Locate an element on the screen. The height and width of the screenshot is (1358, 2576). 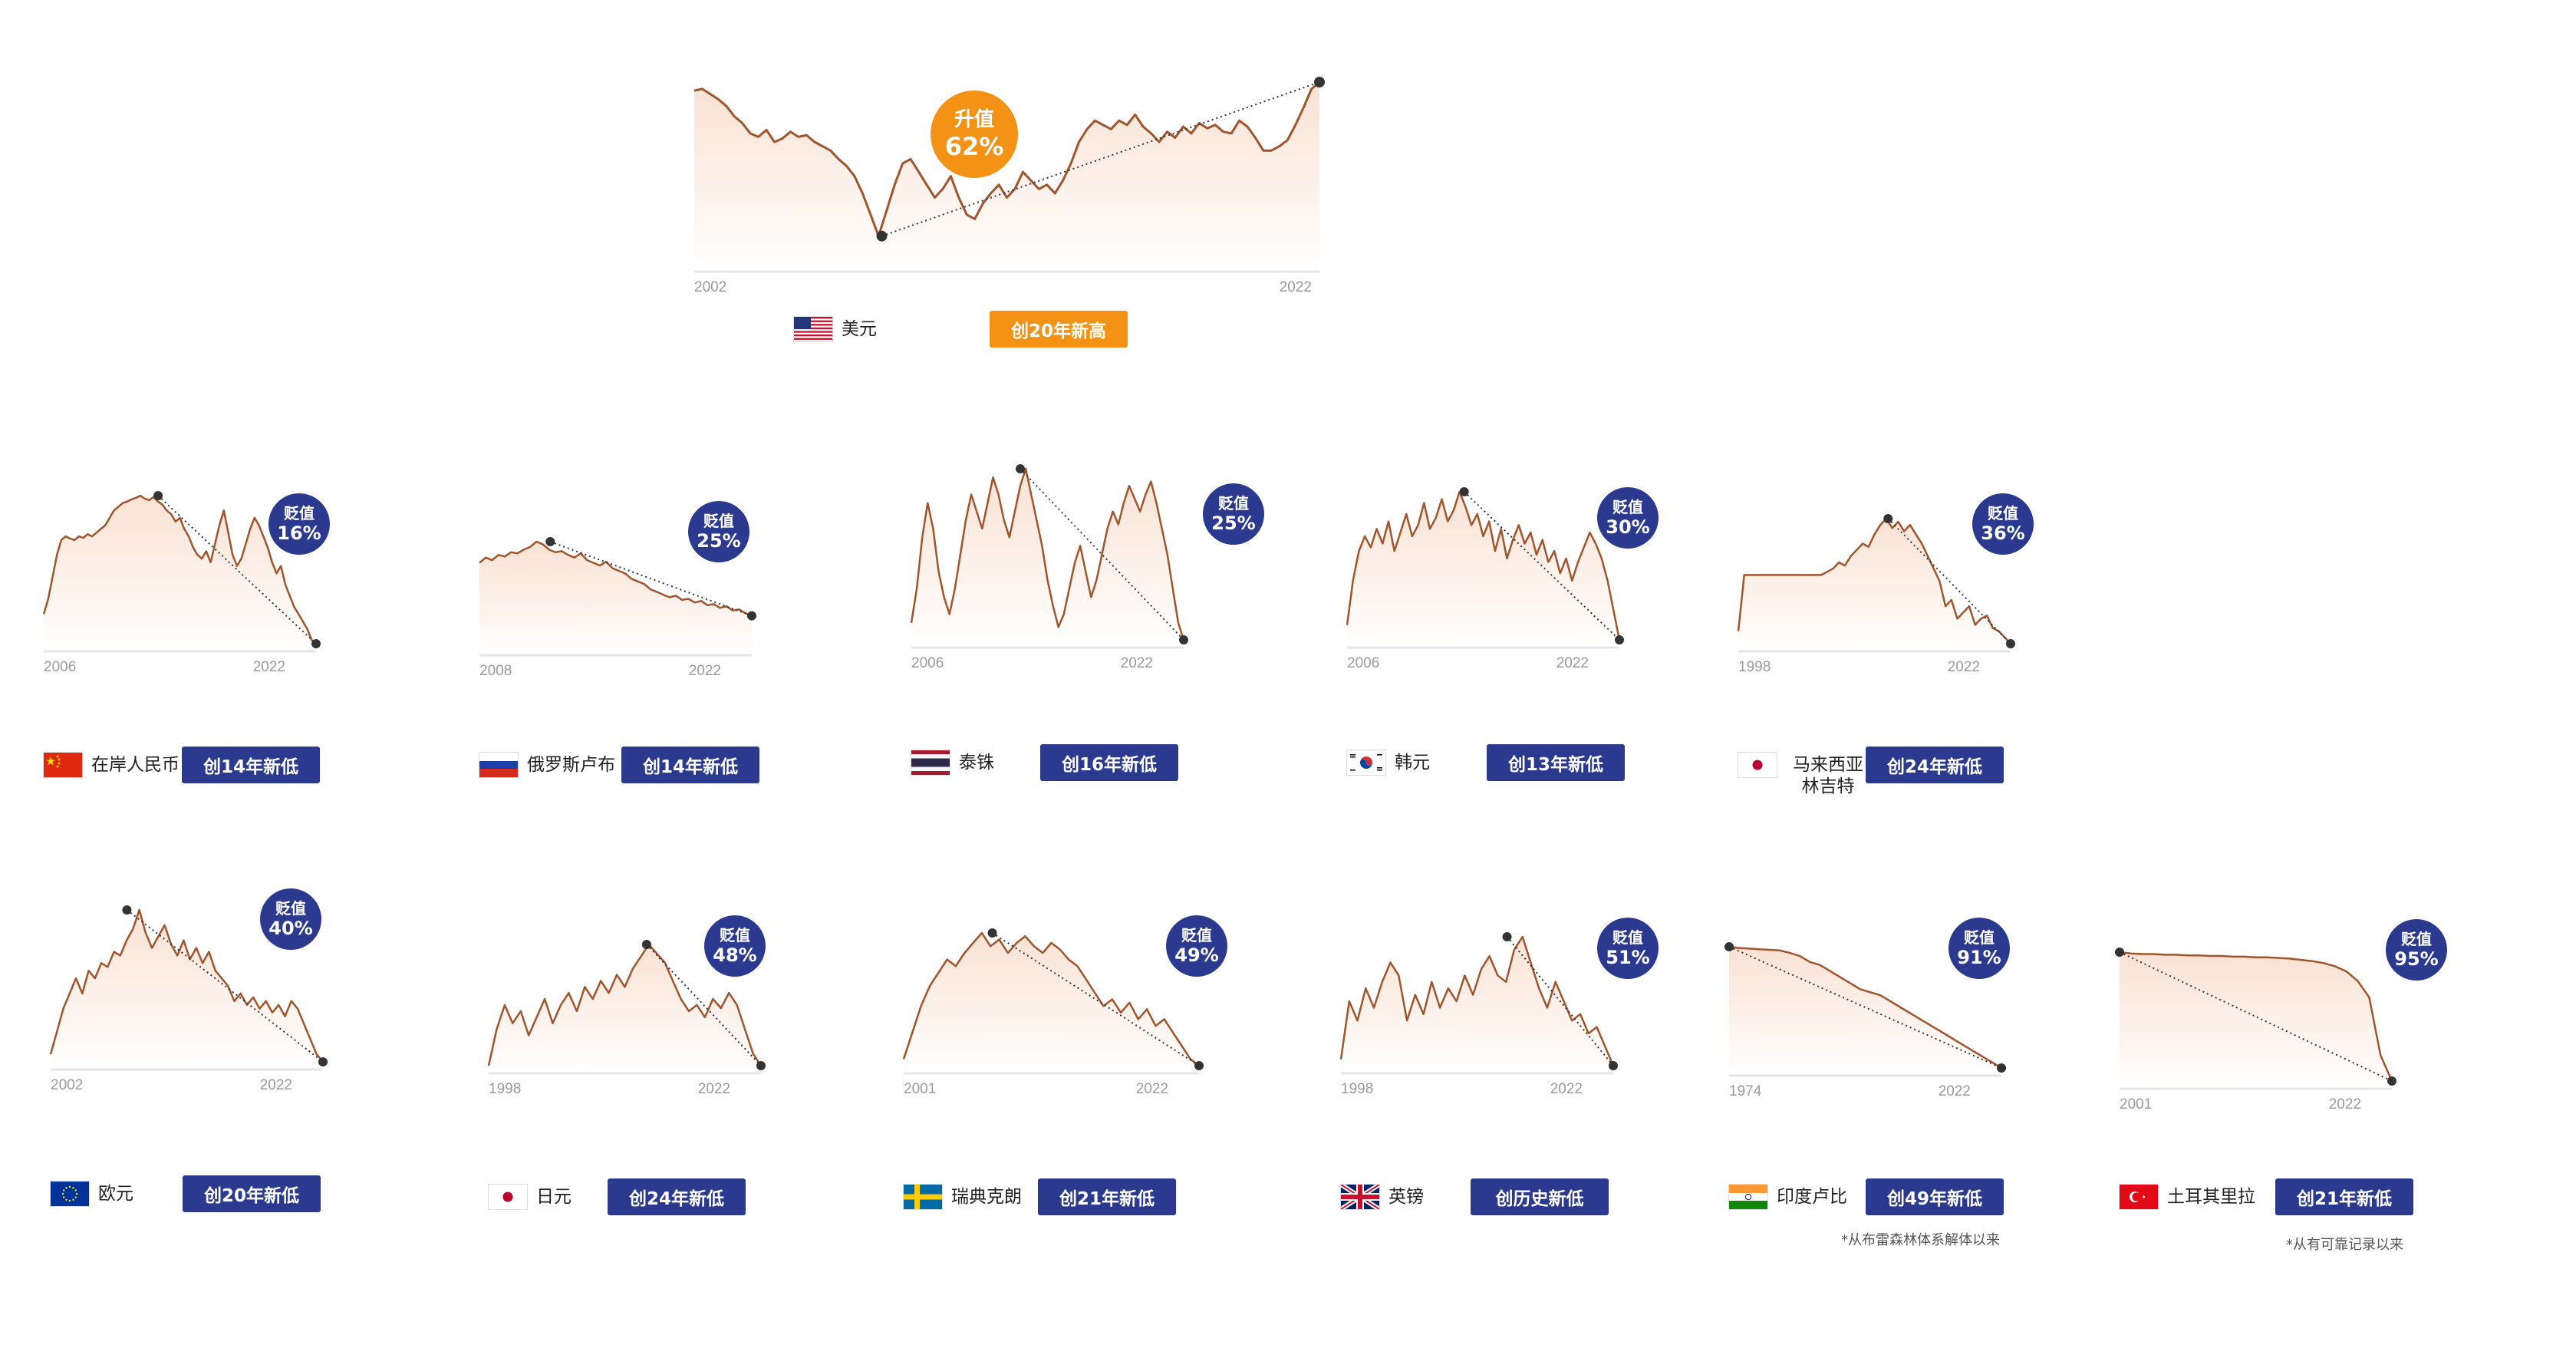
change-badge: 贬值 48% is located at coordinates (735, 946).